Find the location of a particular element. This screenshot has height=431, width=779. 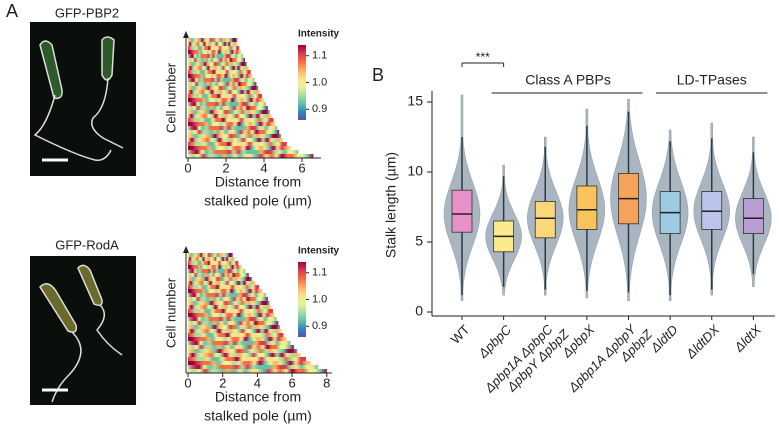

micrograph-label: GFP-PBP2 is located at coordinates (87, 12).